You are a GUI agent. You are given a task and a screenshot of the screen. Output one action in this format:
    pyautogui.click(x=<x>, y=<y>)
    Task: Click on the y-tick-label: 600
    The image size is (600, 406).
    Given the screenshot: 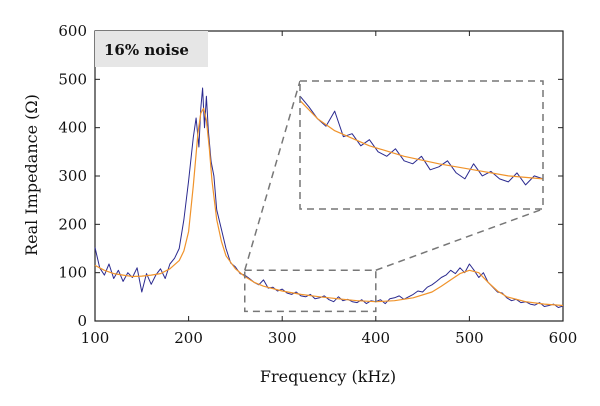 What is the action you would take?
    pyautogui.click(x=72, y=31)
    